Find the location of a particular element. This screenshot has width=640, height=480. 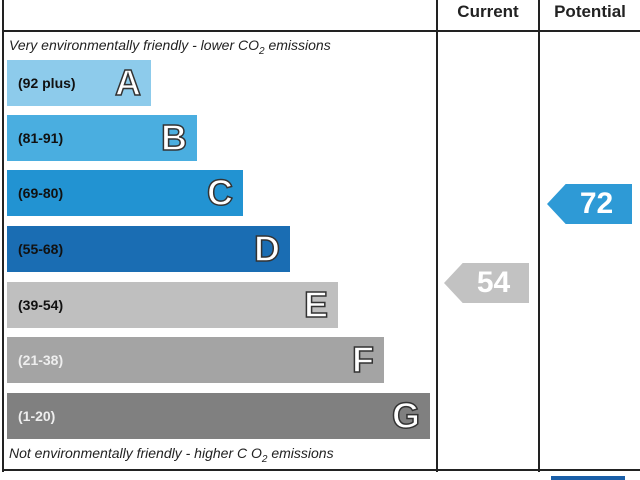

divider-current is located at coordinates (437, 236).